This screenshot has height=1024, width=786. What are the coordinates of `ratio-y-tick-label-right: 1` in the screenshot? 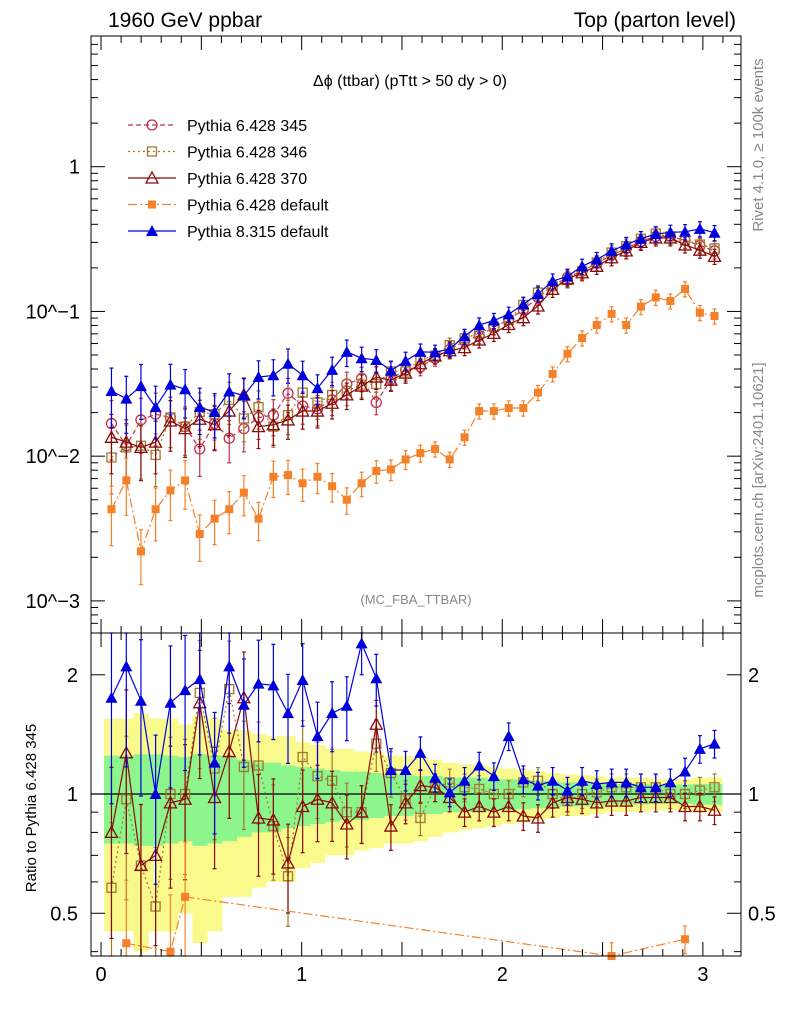 It's located at (753, 795).